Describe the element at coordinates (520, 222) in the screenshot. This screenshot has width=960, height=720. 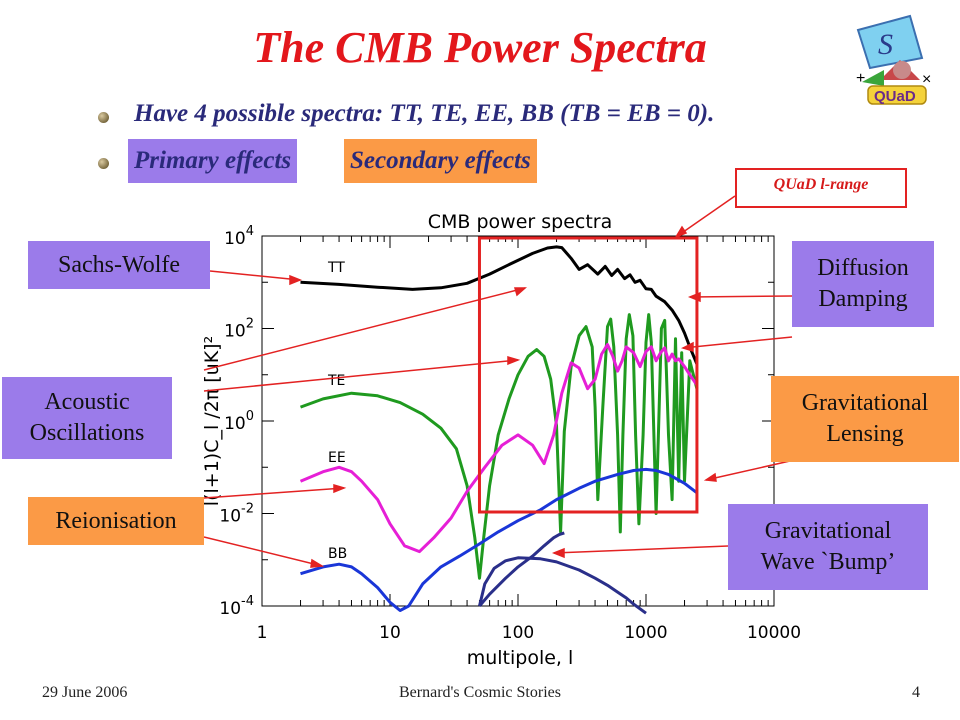
I see `chart-title: CMB power spectra` at that location.